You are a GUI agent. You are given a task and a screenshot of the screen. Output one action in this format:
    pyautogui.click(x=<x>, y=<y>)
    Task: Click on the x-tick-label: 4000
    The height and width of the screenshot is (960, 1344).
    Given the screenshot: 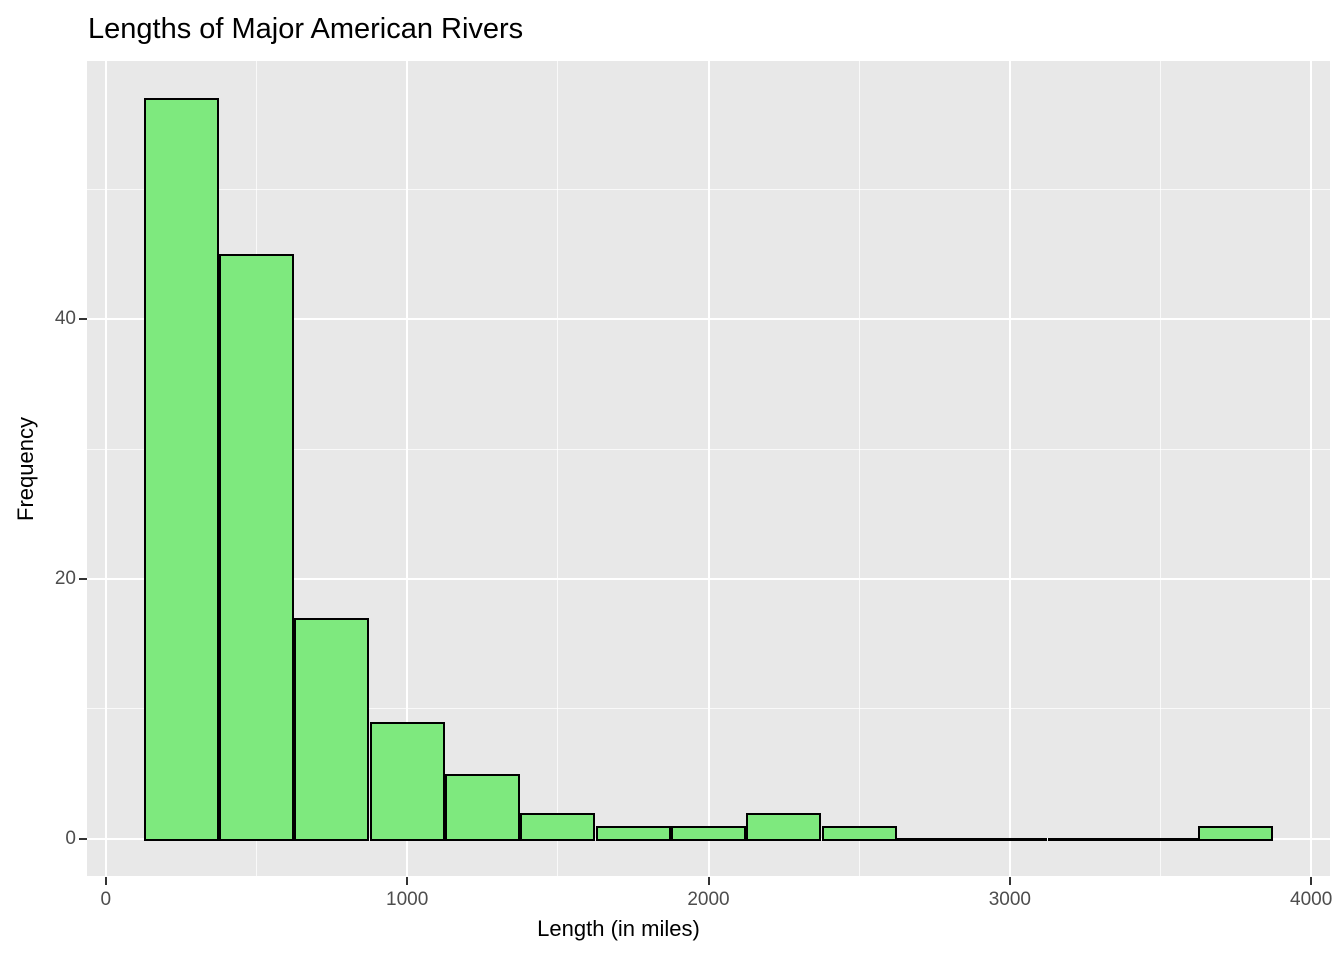 What is the action you would take?
    pyautogui.click(x=1311, y=899)
    